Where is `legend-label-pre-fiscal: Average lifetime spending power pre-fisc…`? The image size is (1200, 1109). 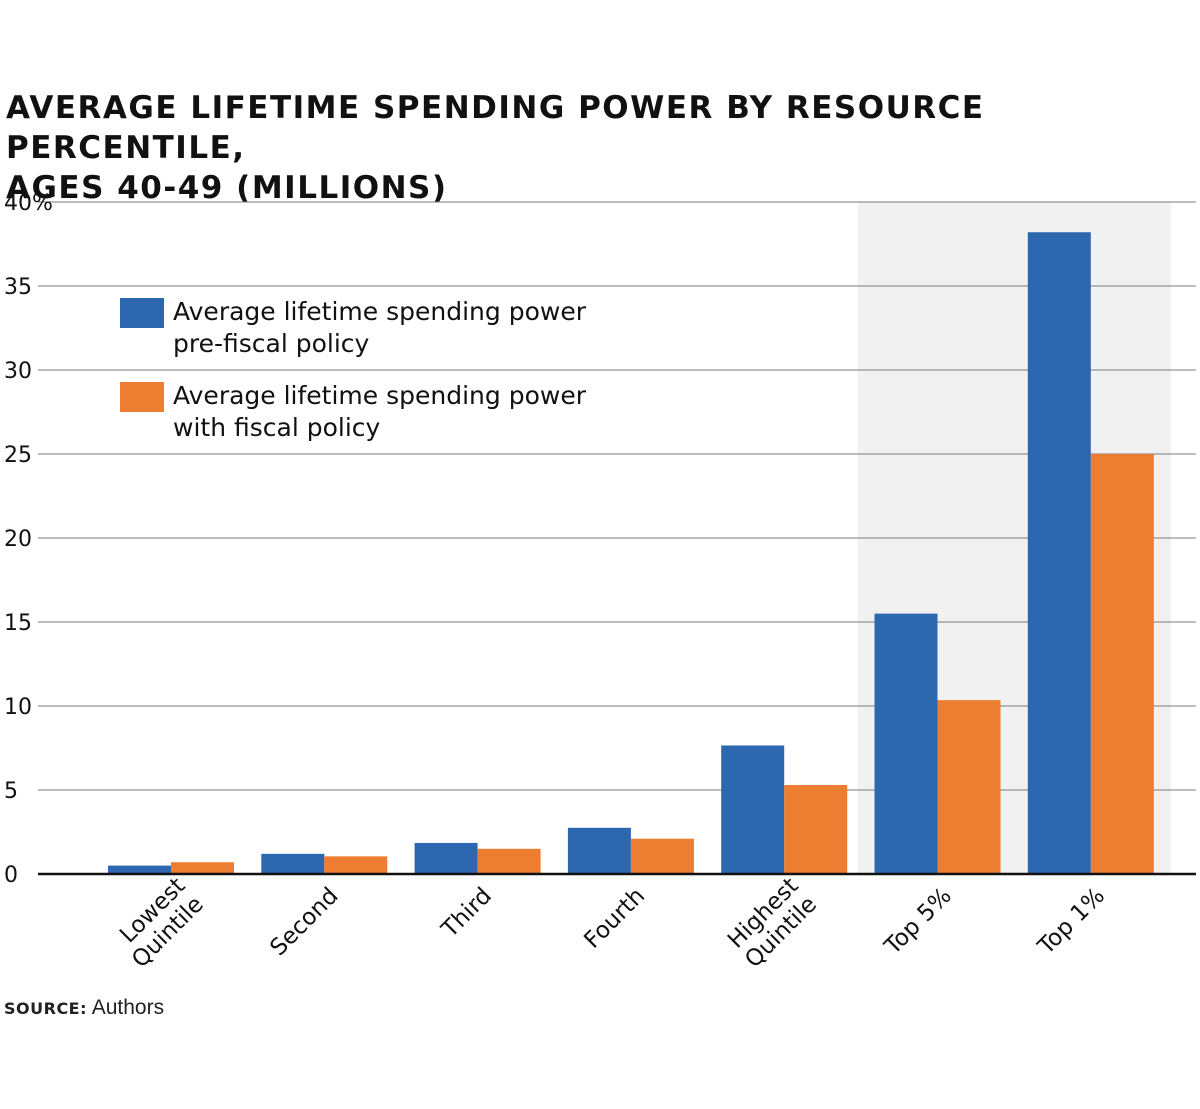
legend-label-pre-fiscal: Average lifetime spending power pre-fisc… is located at coordinates (408, 328).